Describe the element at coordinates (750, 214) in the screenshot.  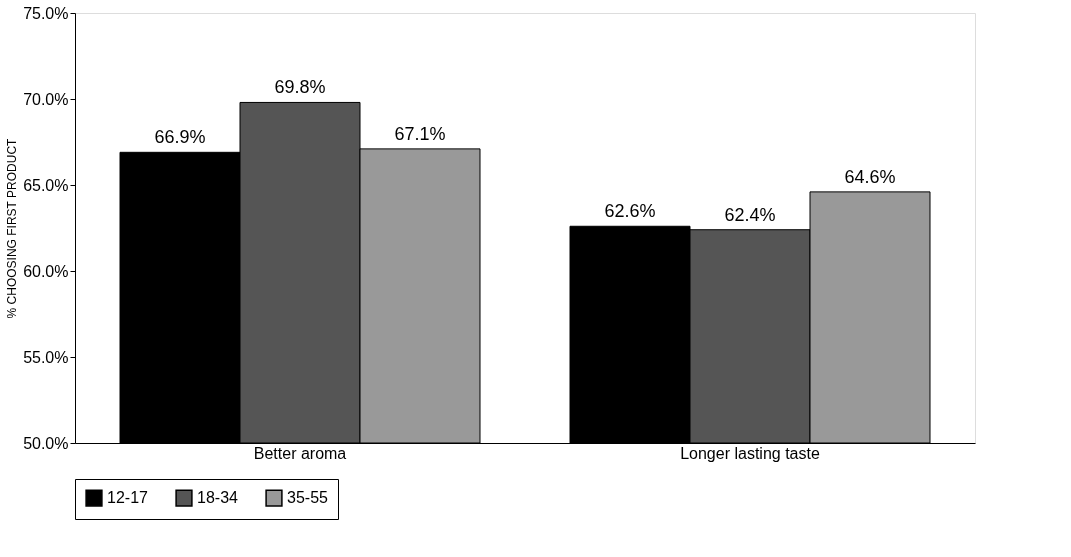
I see `data-label: 62.4%` at that location.